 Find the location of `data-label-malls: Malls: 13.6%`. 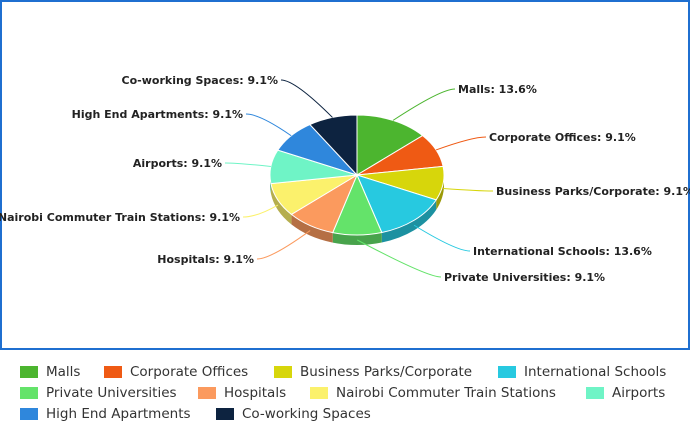

data-label-malls: Malls: 13.6% is located at coordinates (497, 89).